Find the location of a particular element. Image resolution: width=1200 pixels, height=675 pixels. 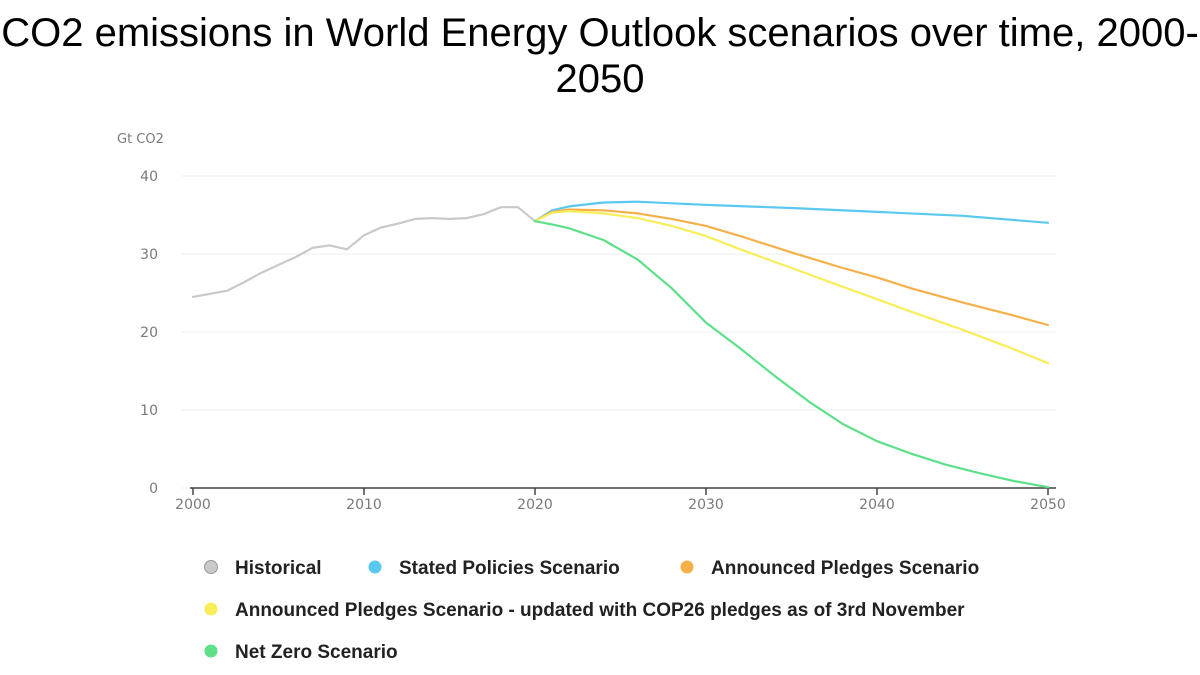

y-tick-label: 10 is located at coordinates (149, 411).